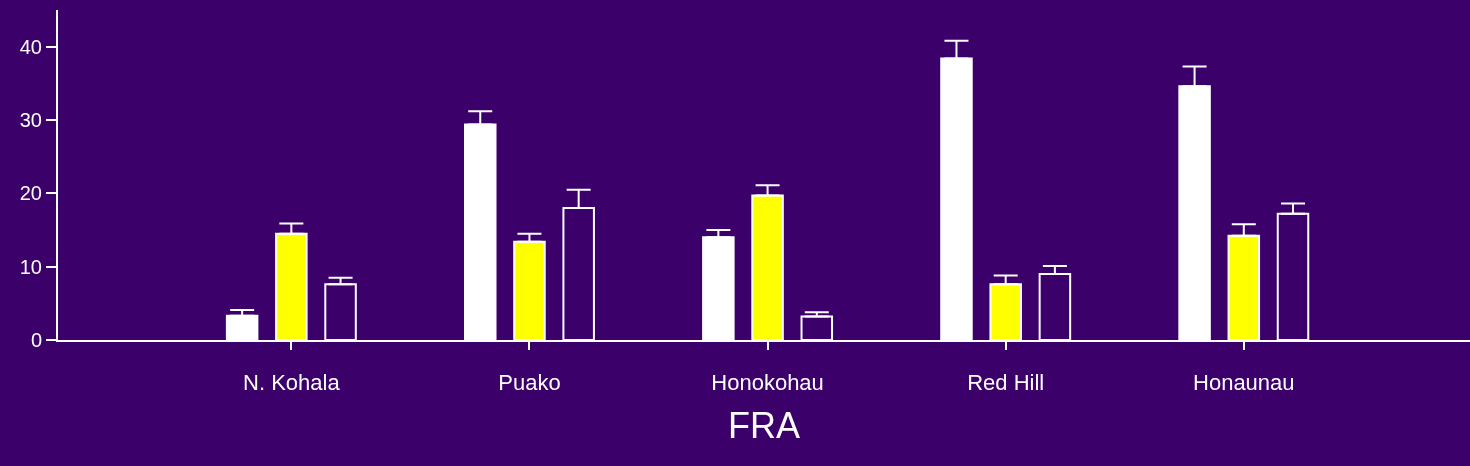 The height and width of the screenshot is (466, 1470). What do you see at coordinates (30, 46) in the screenshot?
I see `y-tick-label: 40` at bounding box center [30, 46].